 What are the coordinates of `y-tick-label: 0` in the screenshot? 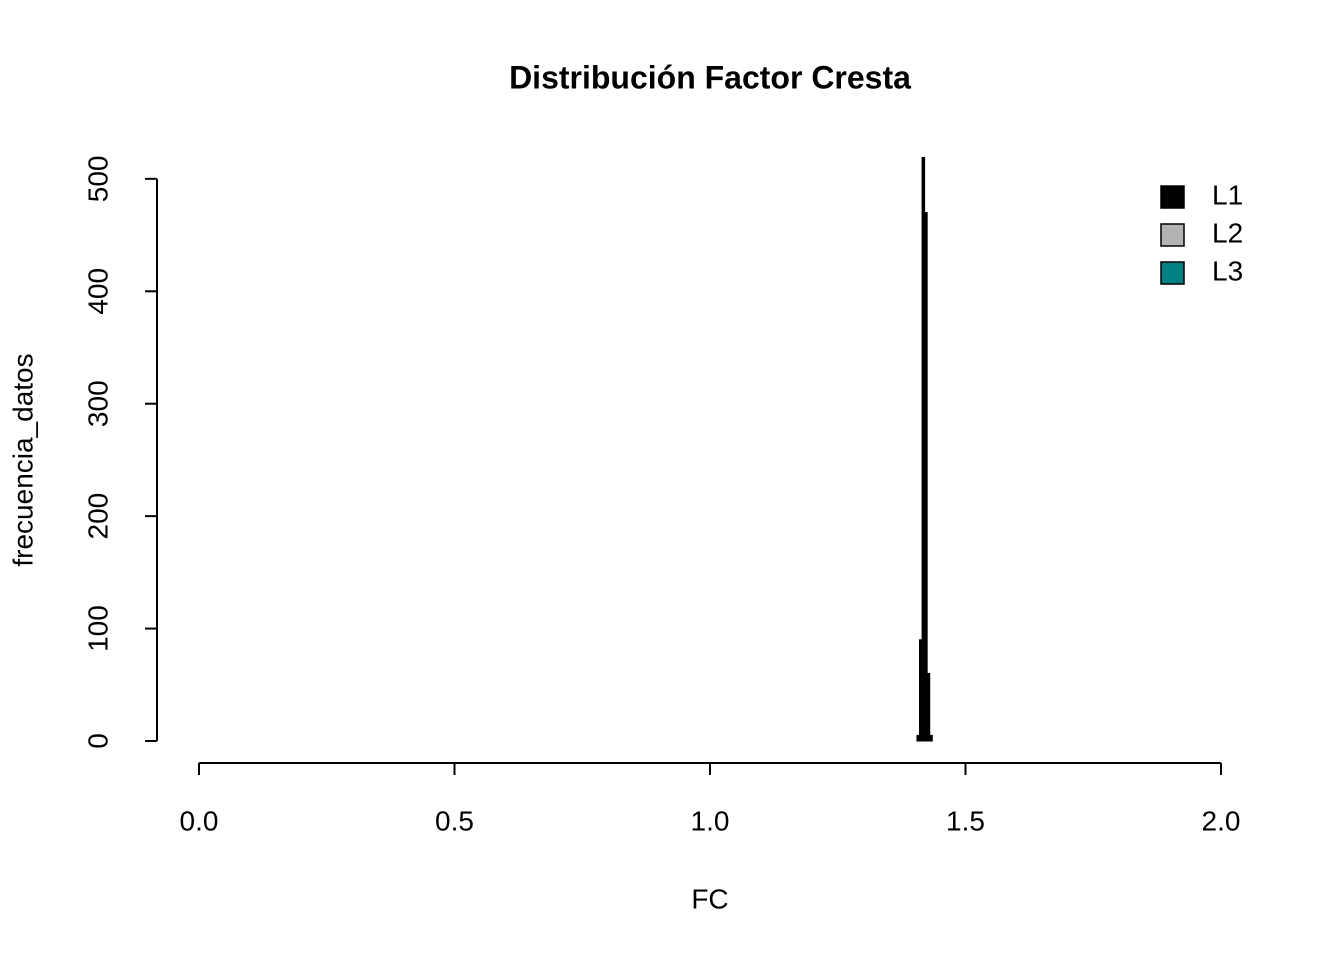 It's located at (97, 741).